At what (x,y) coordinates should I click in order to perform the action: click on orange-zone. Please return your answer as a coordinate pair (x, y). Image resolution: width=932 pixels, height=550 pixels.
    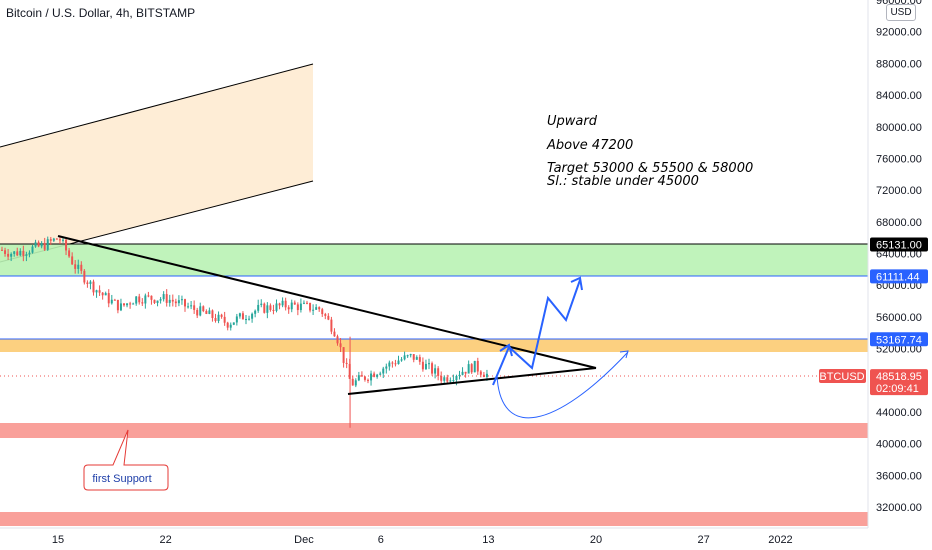
    Looking at the image, I should click on (434, 345).